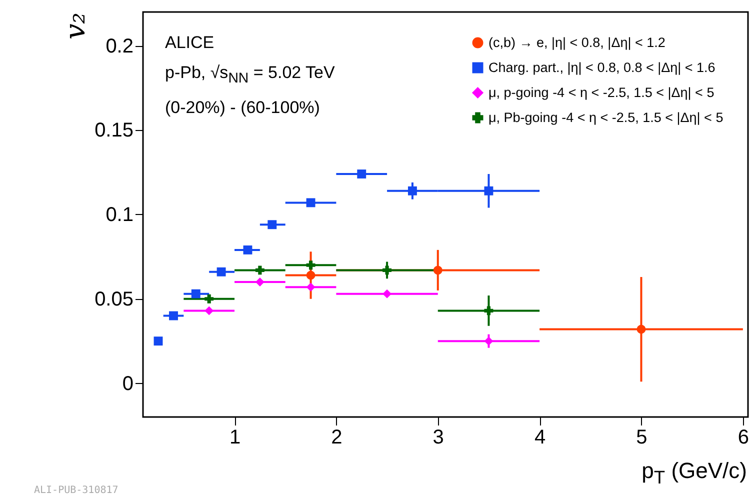  What do you see at coordinates (250, 75) in the screenshot?
I see `annotation: p-Pb, √s$_{NN}$ = 5.02 TeV` at bounding box center [250, 75].